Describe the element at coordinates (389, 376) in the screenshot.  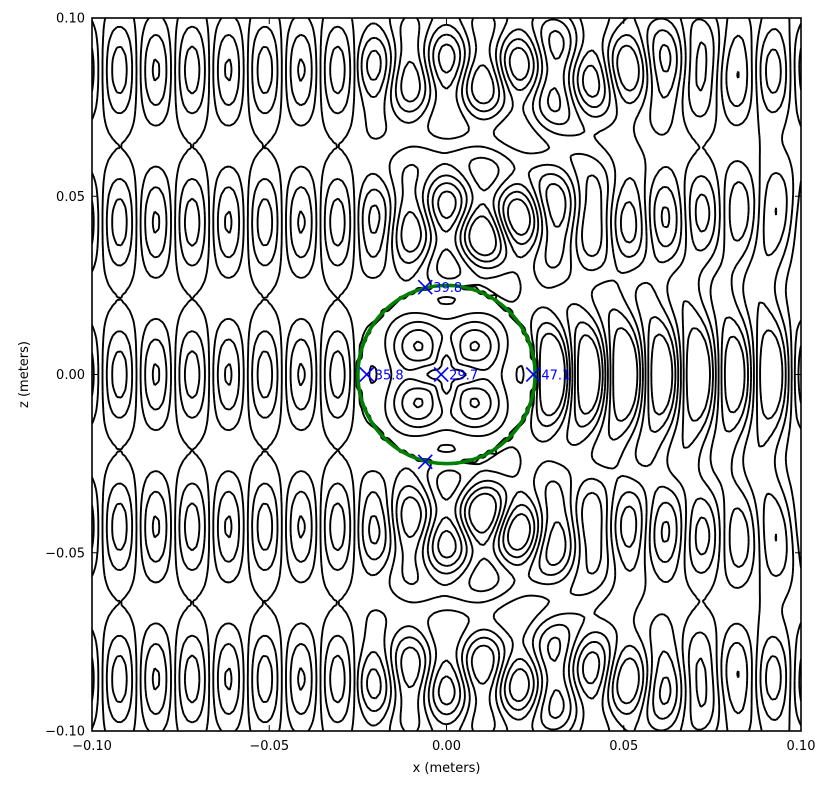
I see `marker-label: 35.8` at that location.